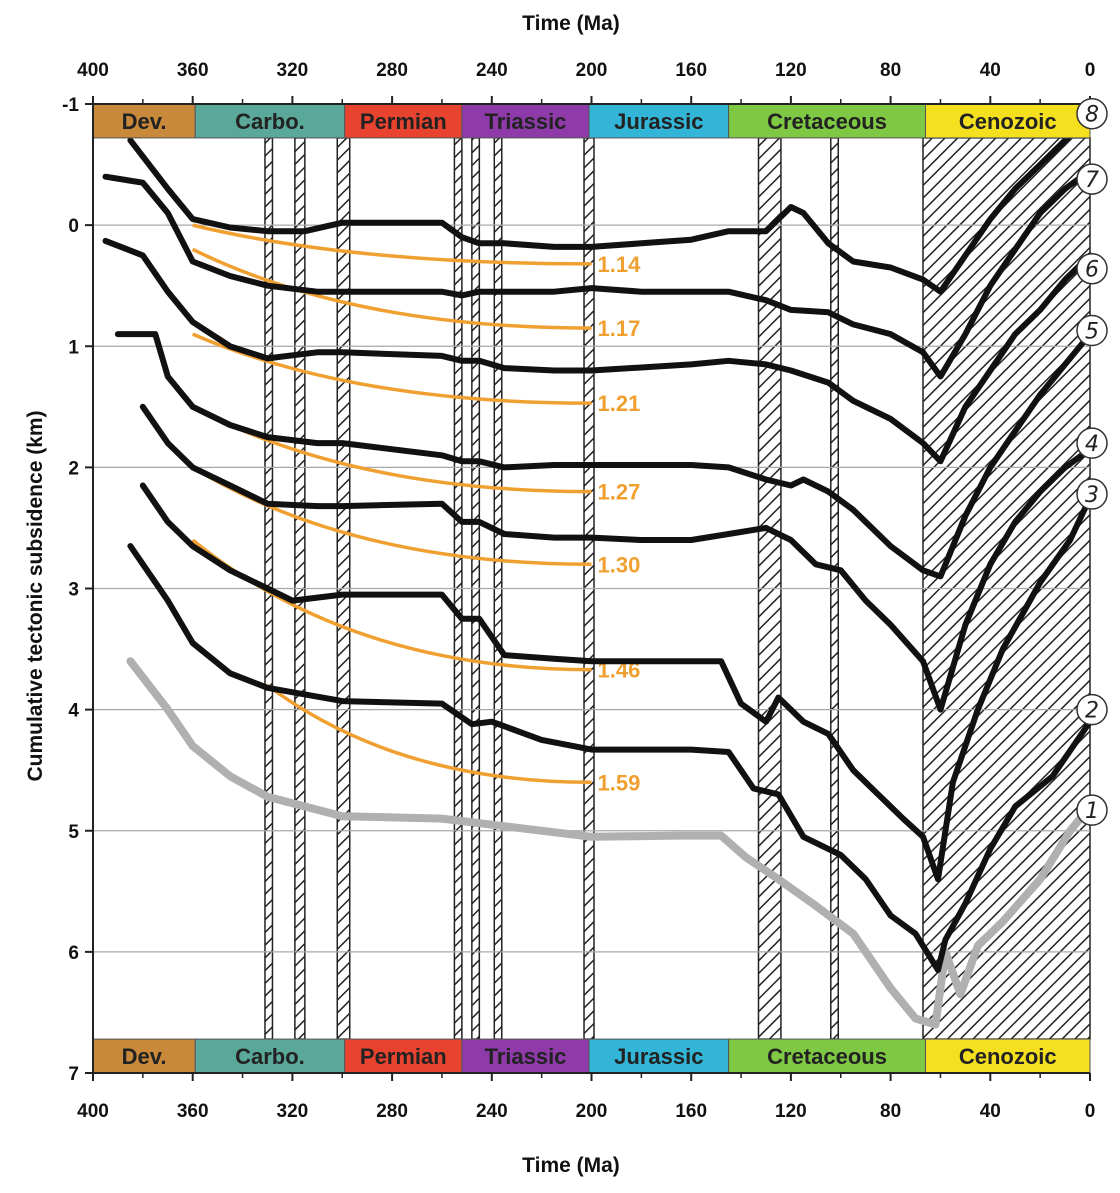  I want to click on period-label-bottom-triassic: Triassic, so click(525, 1056).